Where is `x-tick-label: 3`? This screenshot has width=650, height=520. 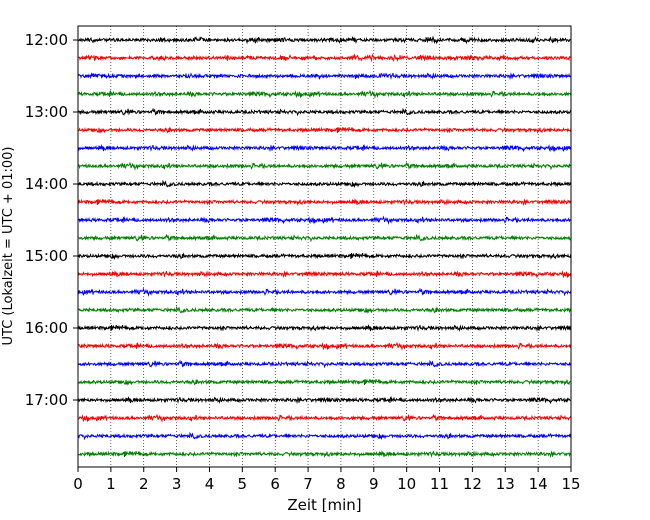 x-tick-label: 3 is located at coordinates (177, 484).